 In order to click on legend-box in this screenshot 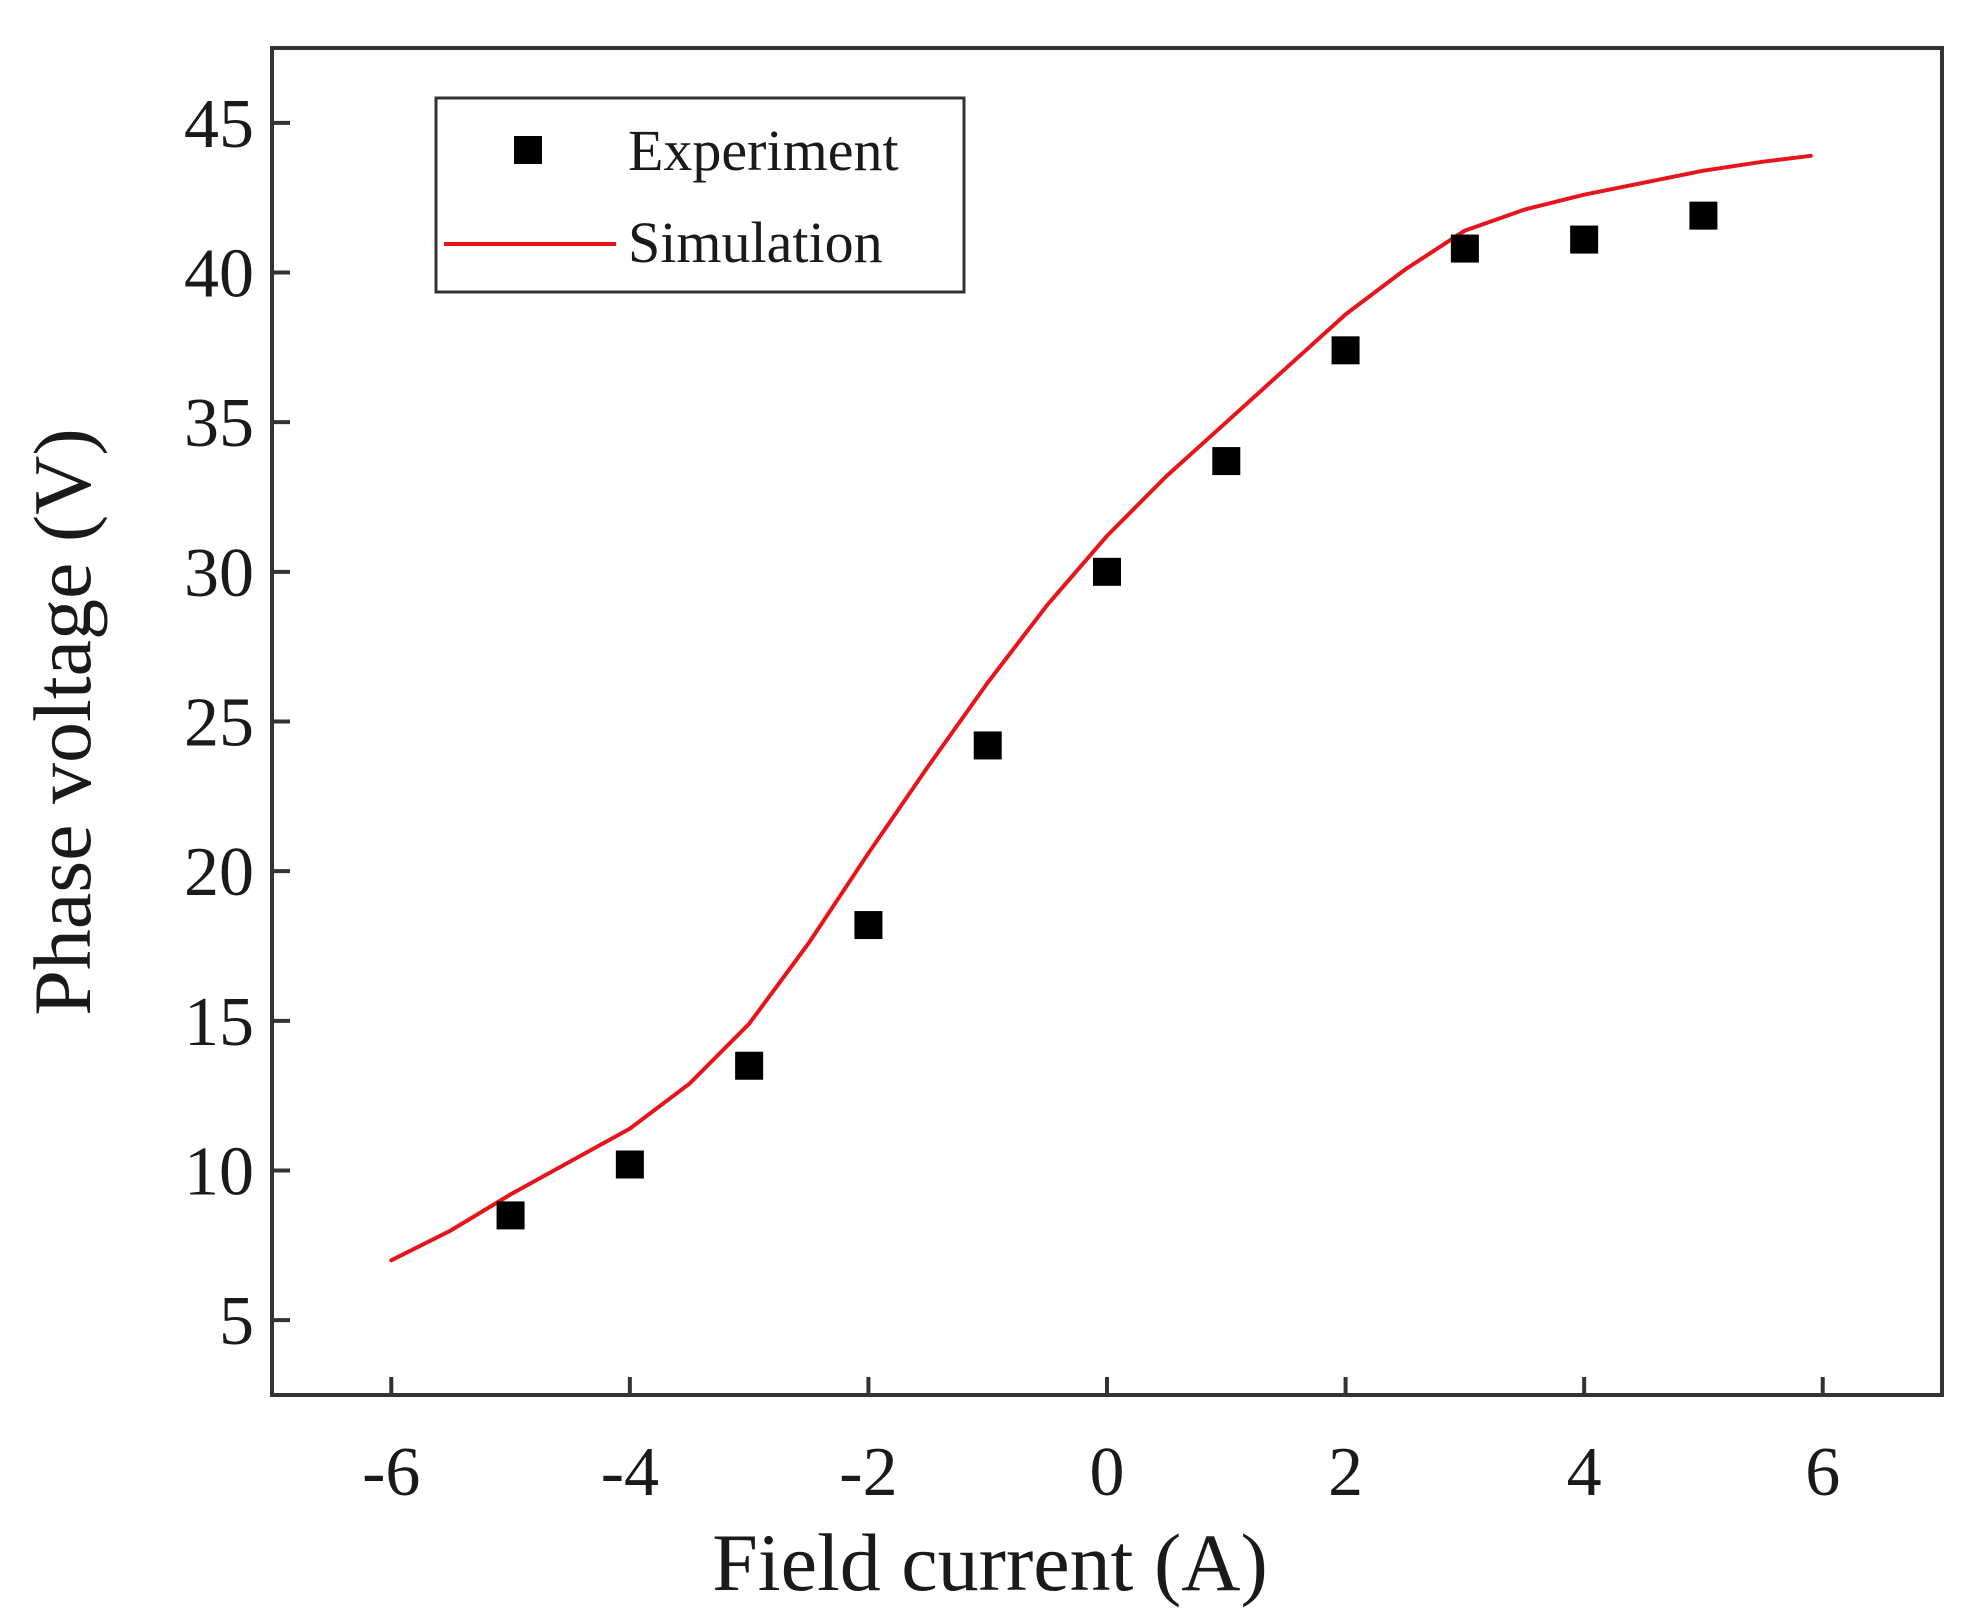, I will do `click(700, 195)`.